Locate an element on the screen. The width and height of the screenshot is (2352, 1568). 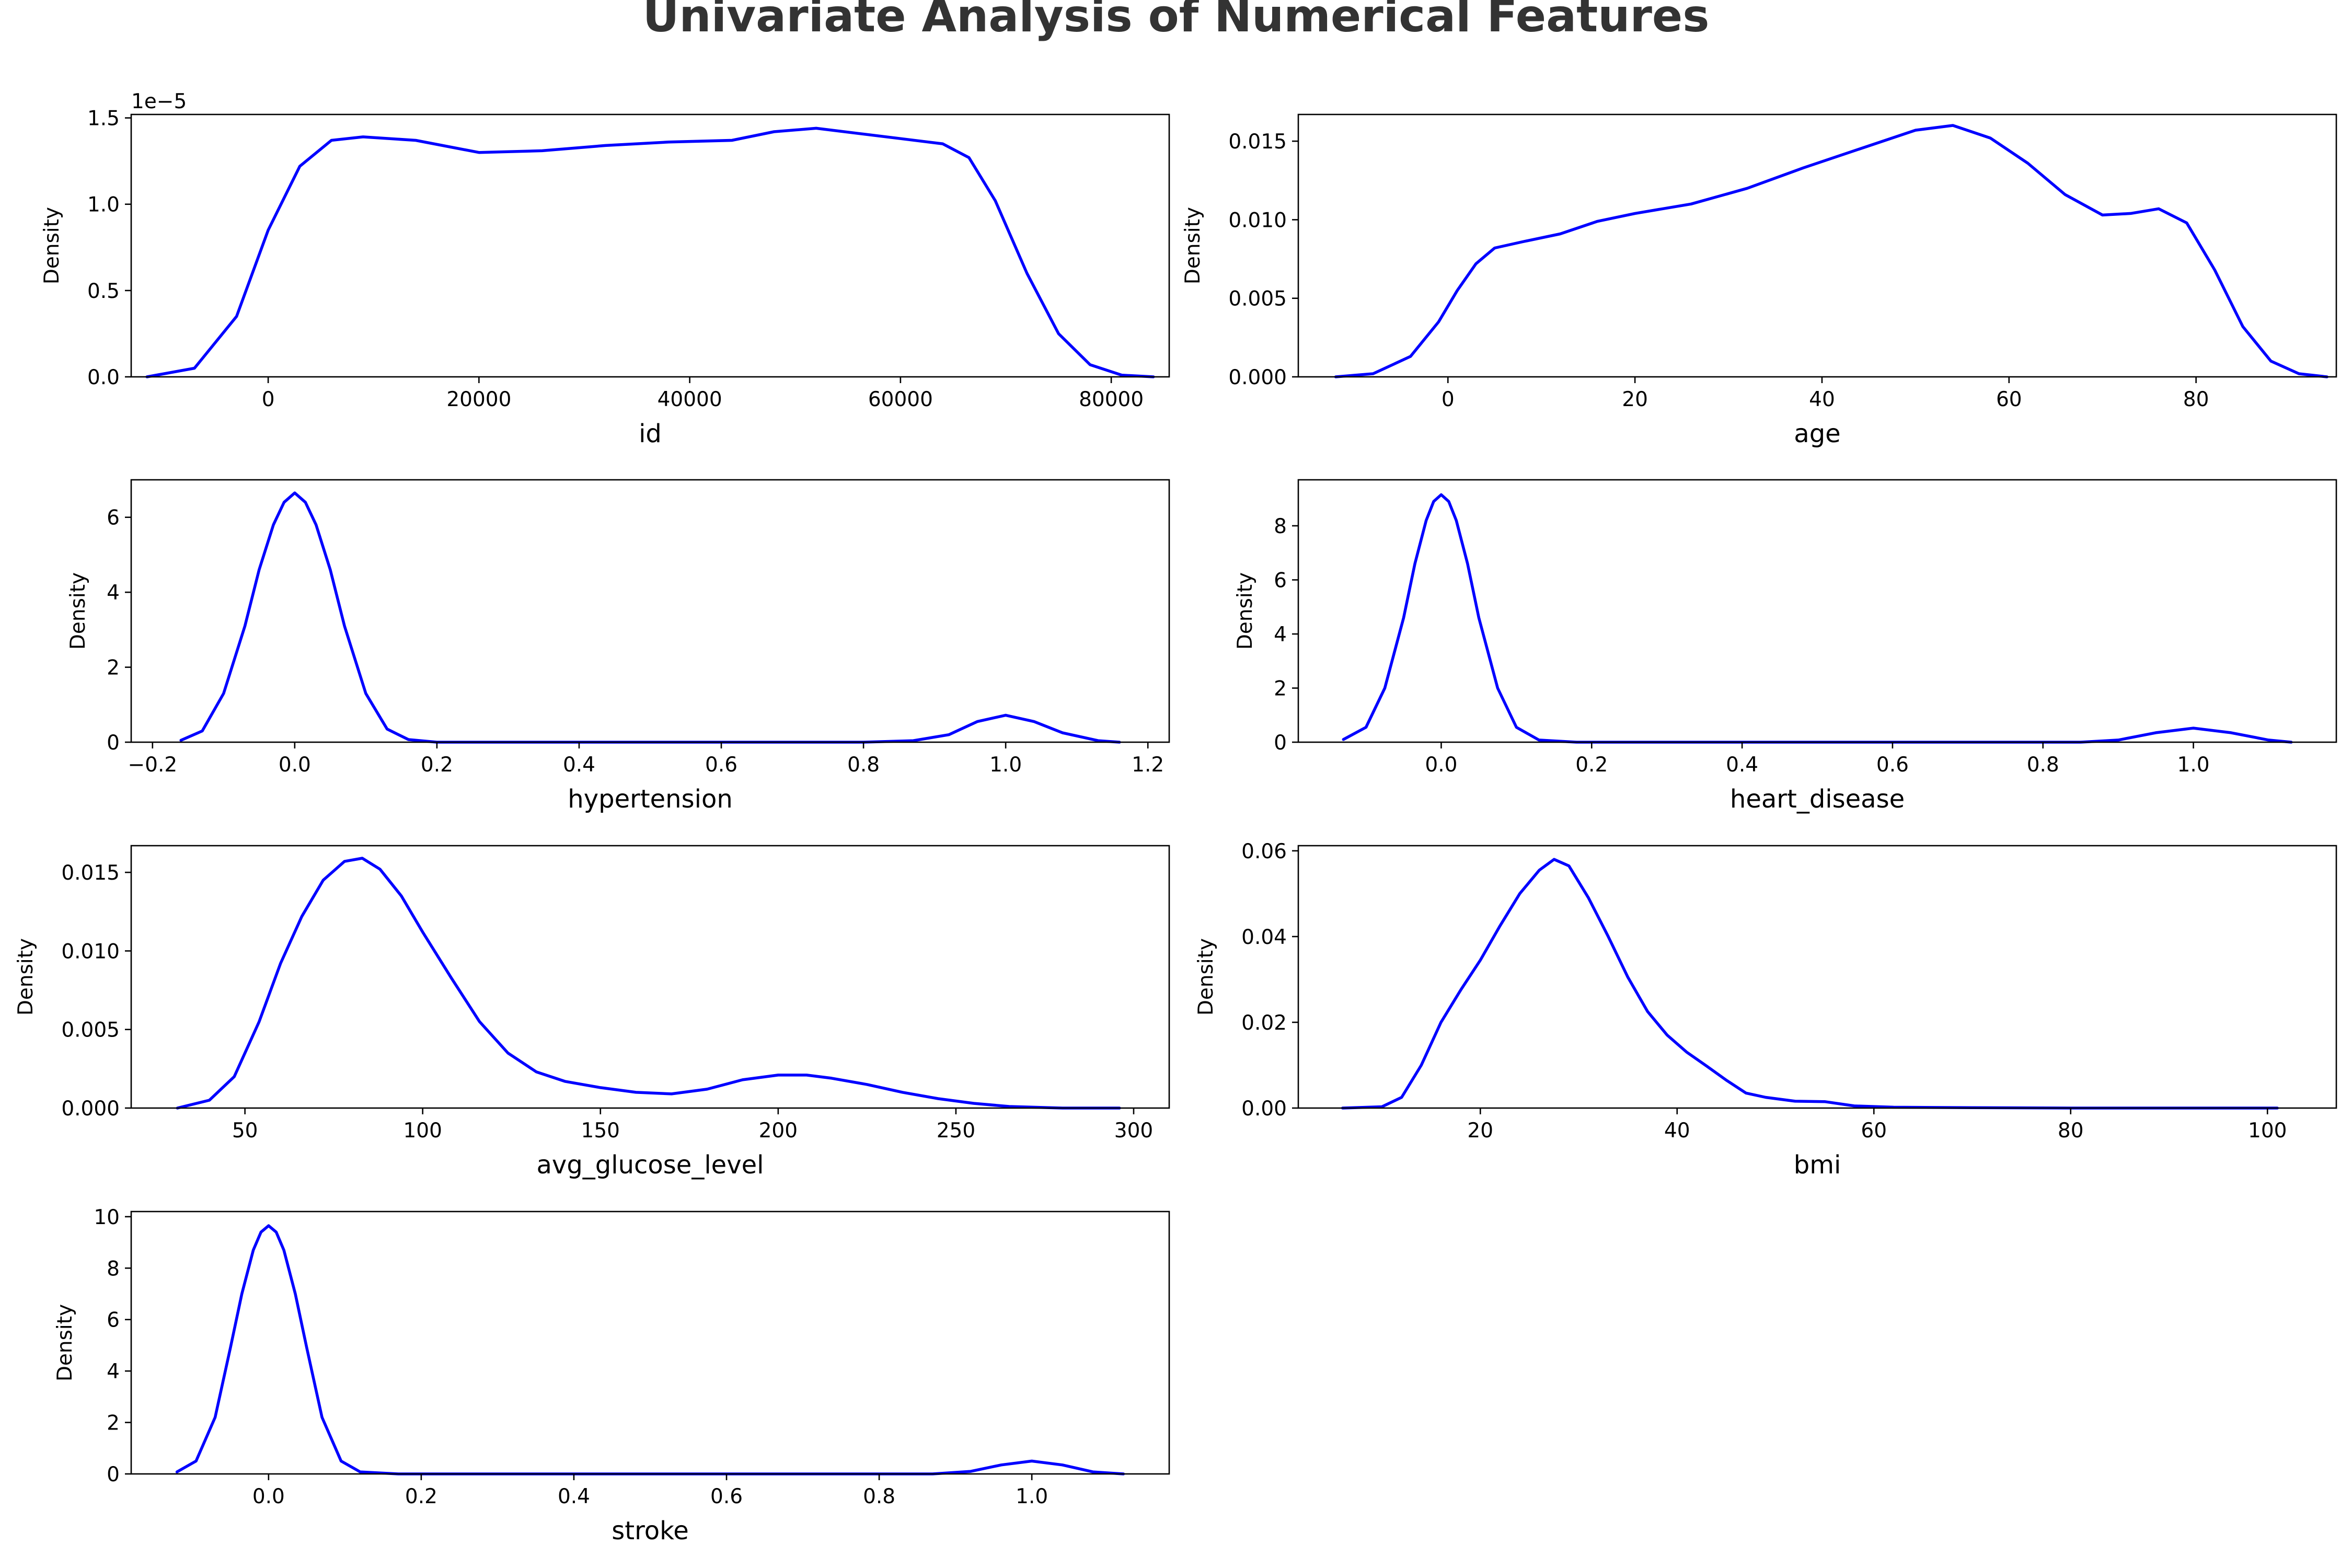
x-tick-label: 60000 is located at coordinates (900, 399).